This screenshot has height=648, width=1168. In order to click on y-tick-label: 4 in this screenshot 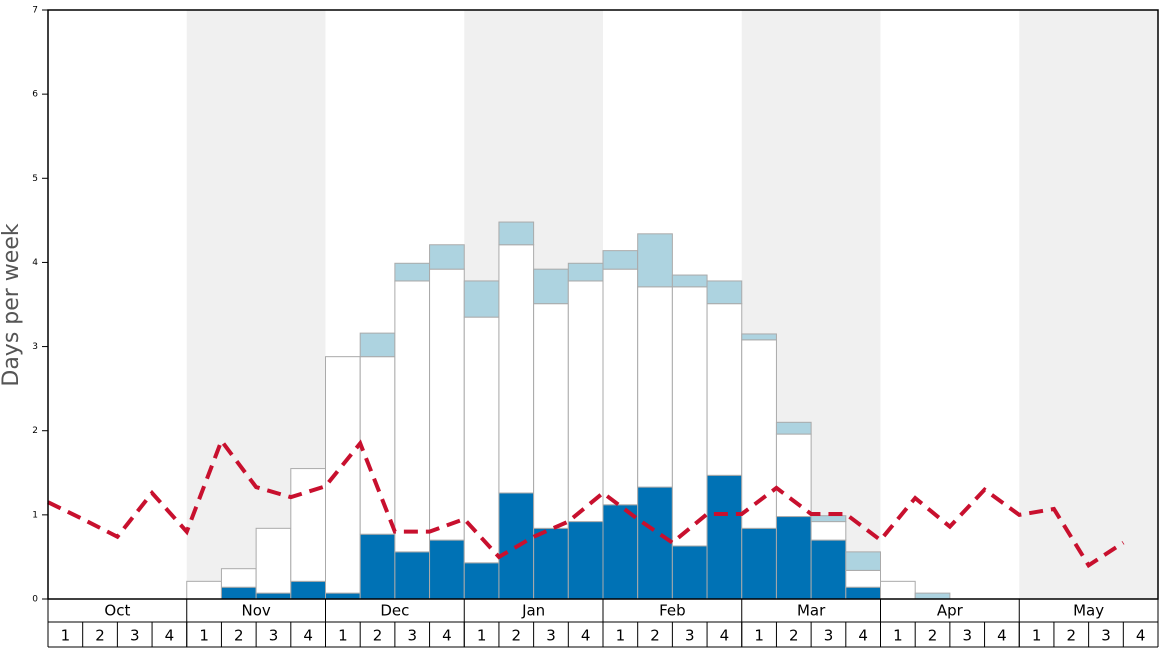, I will do `click(35, 263)`.